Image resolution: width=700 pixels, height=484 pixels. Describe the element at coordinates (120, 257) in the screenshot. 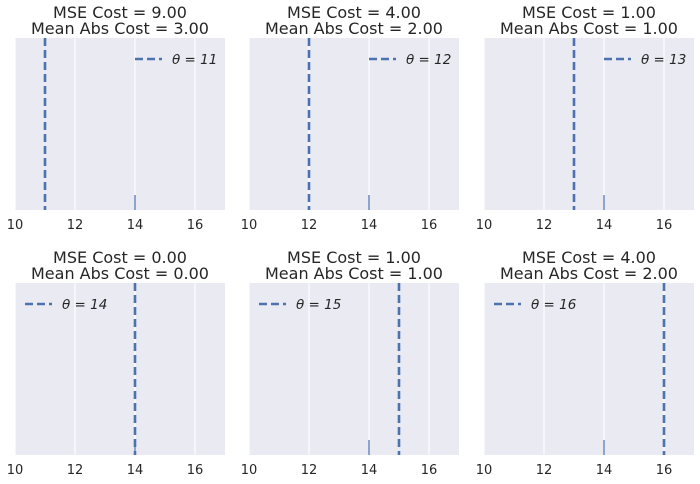

I see `subplot-title: MSE Cost = 0.00` at that location.